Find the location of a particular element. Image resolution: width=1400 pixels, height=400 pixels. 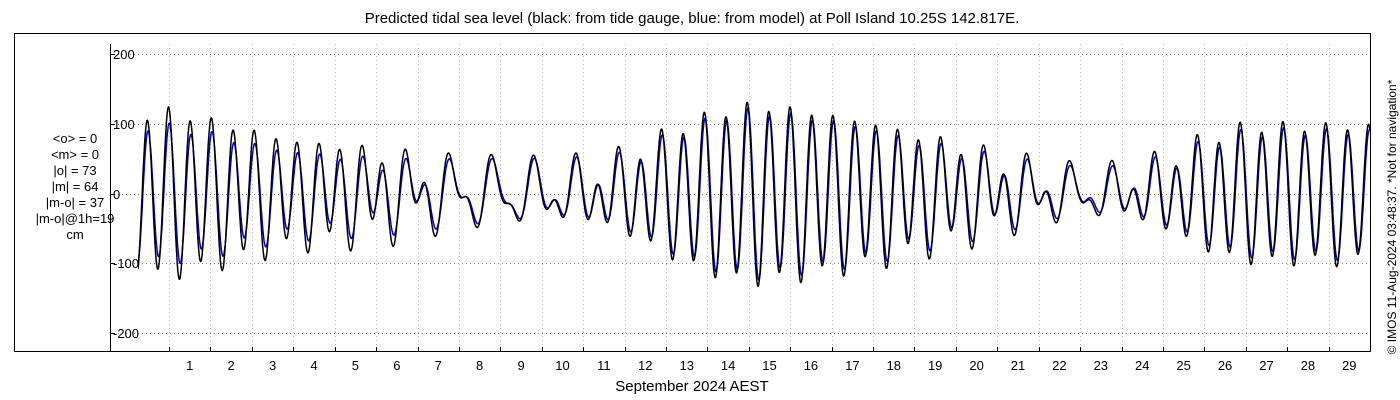

x-tick-label: 24 is located at coordinates (1142, 365).